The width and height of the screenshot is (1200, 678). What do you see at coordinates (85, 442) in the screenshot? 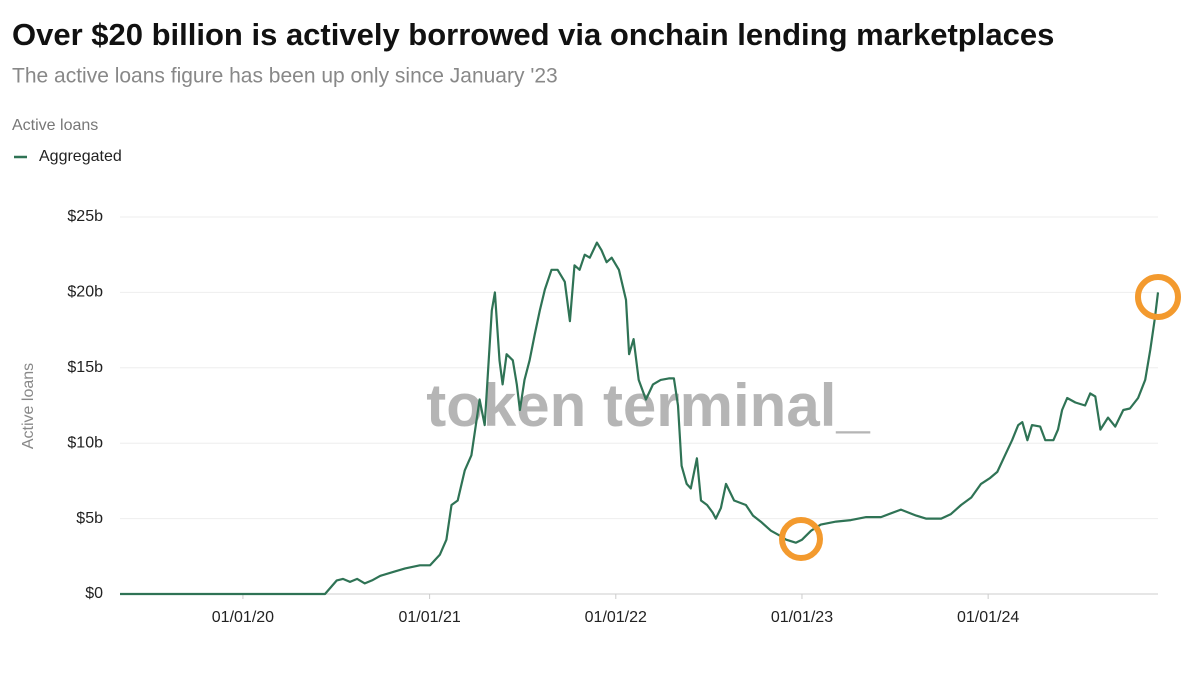
I see `y-tick-label: $10b` at bounding box center [85, 442].